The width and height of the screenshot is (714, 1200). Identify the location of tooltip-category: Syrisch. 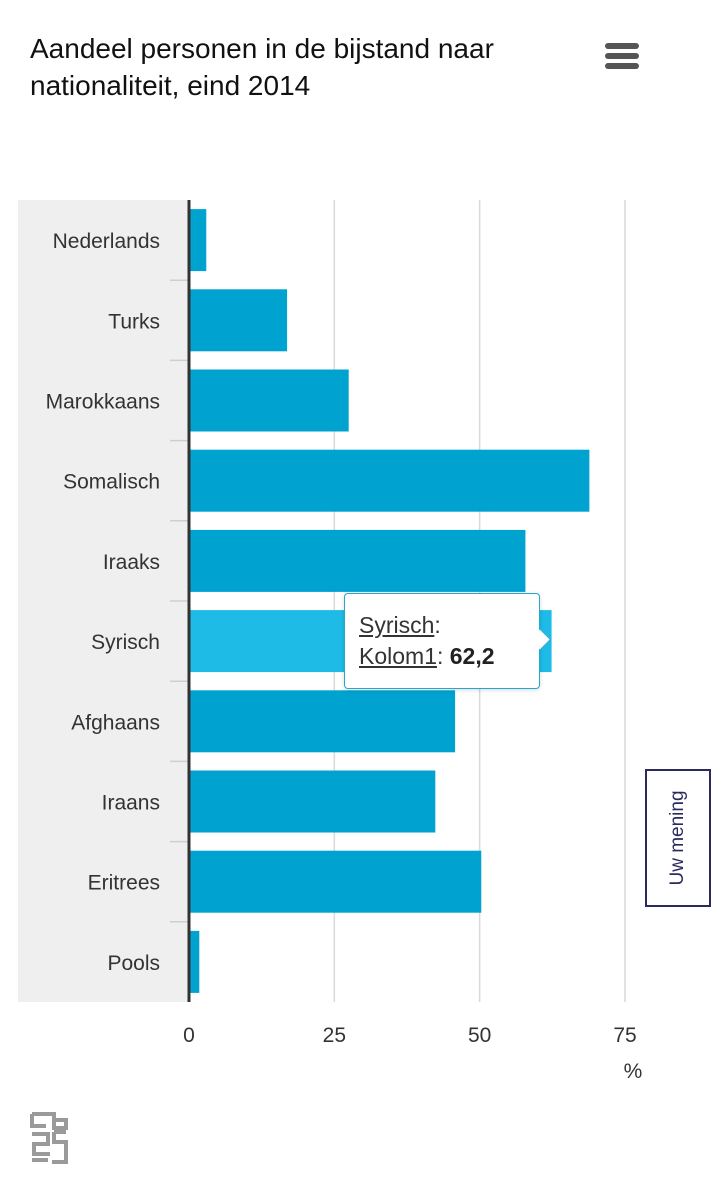
(397, 625).